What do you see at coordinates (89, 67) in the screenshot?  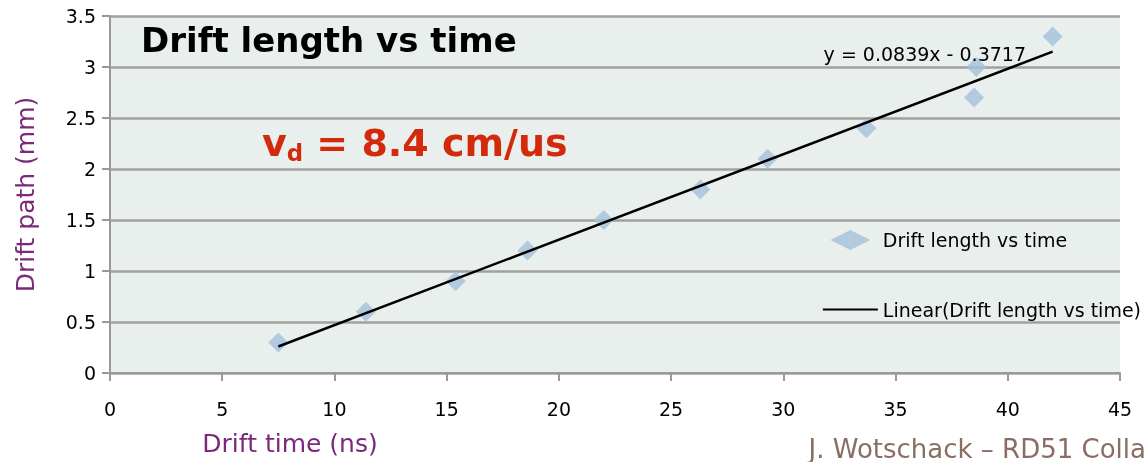 I see `y-tick-label: 3` at bounding box center [89, 67].